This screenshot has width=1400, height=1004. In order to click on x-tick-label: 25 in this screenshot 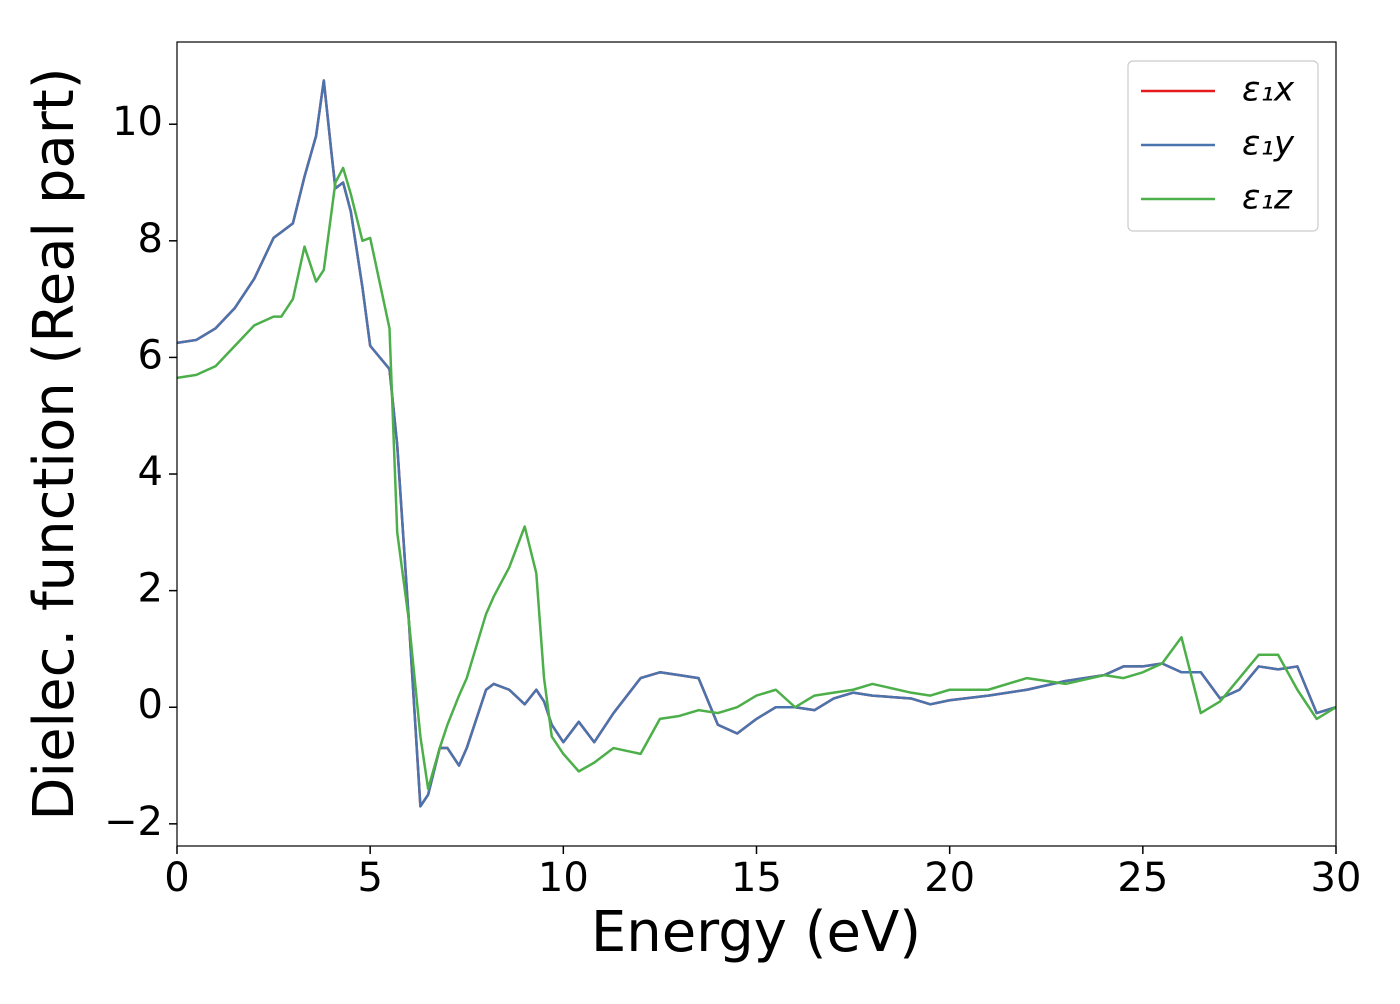, I will do `click(1142, 878)`.